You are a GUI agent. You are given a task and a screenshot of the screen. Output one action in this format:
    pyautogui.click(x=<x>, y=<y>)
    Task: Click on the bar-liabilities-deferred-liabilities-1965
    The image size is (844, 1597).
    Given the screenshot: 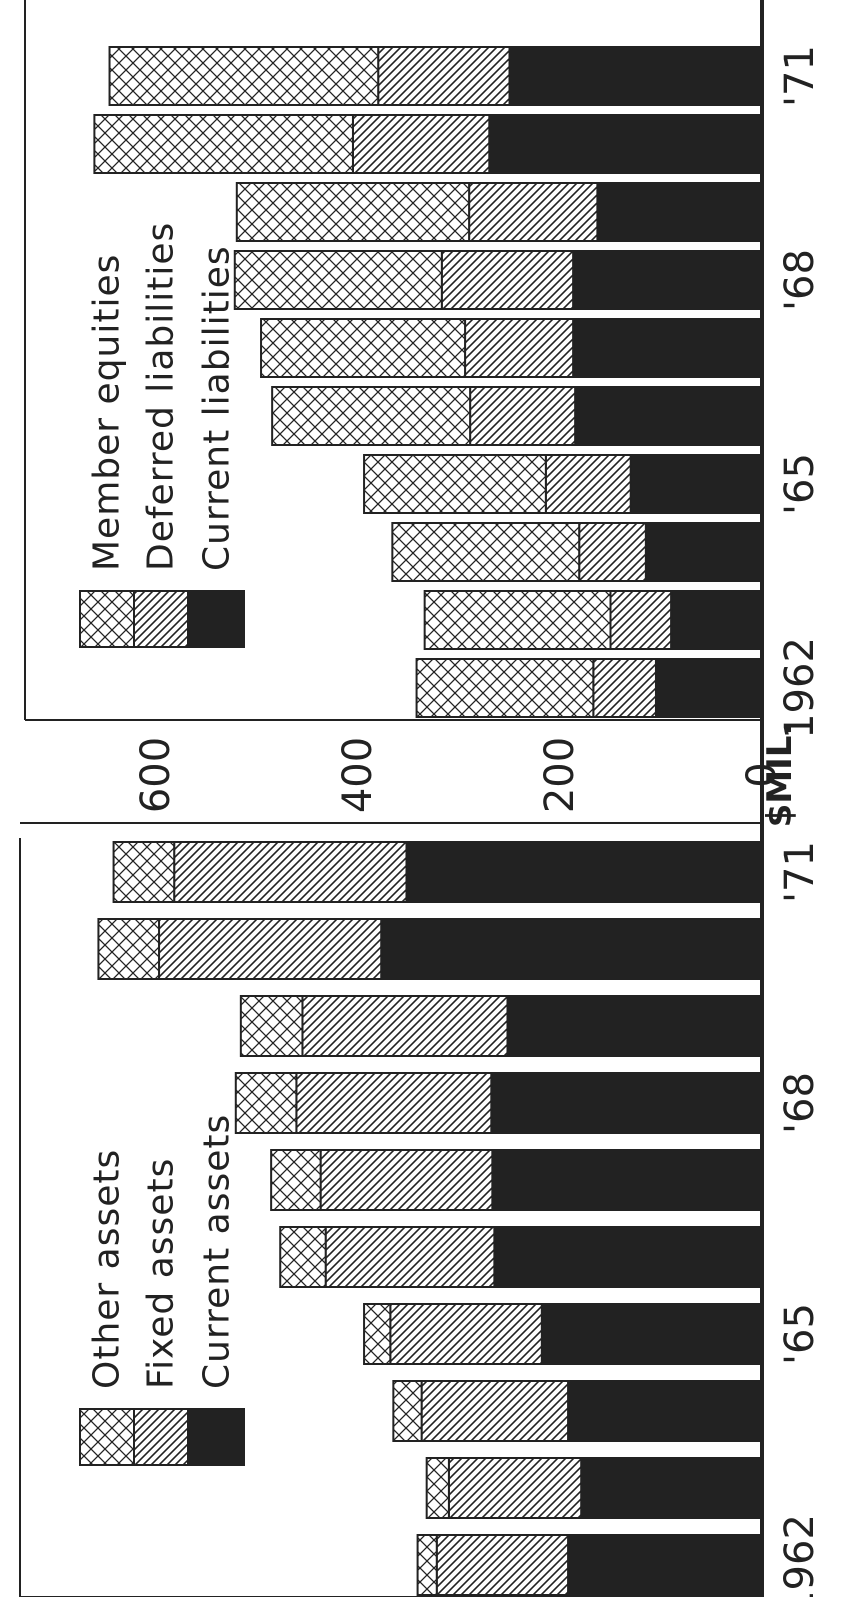 What is the action you would take?
    pyautogui.click(x=588, y=484)
    